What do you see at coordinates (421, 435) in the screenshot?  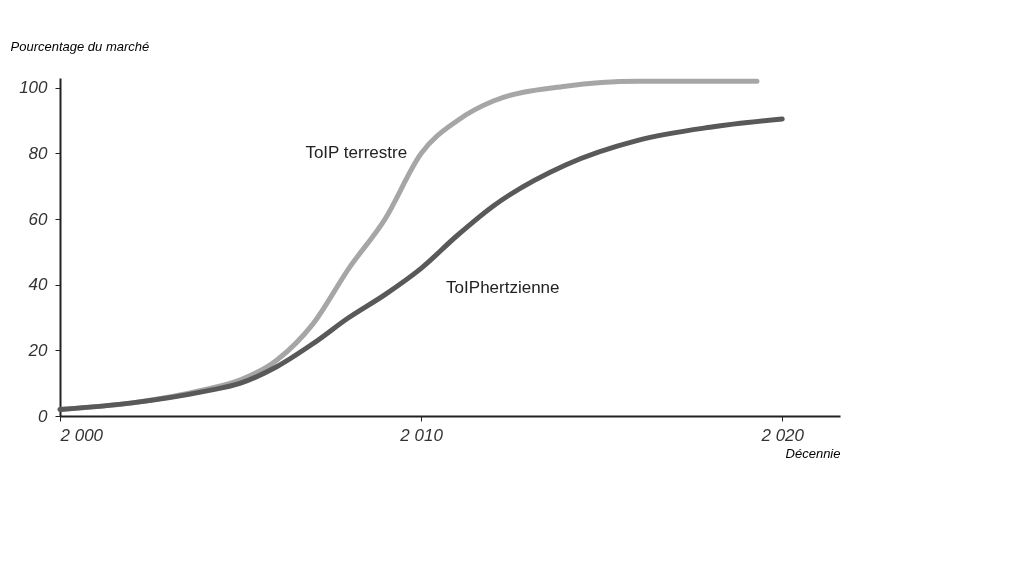 I see `x-tick-label: 2 010` at bounding box center [421, 435].